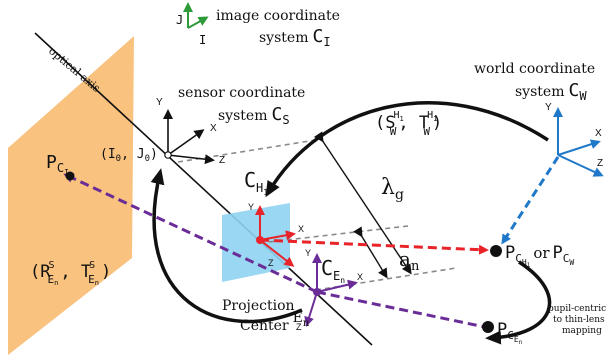  I want to click on sensor-axis-y: Y, so click(159, 102).